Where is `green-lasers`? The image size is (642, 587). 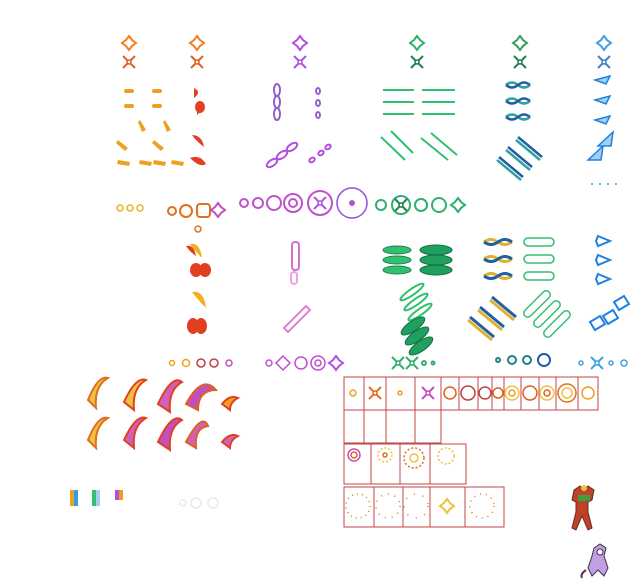
green-lasers is located at coordinates (420, 202).